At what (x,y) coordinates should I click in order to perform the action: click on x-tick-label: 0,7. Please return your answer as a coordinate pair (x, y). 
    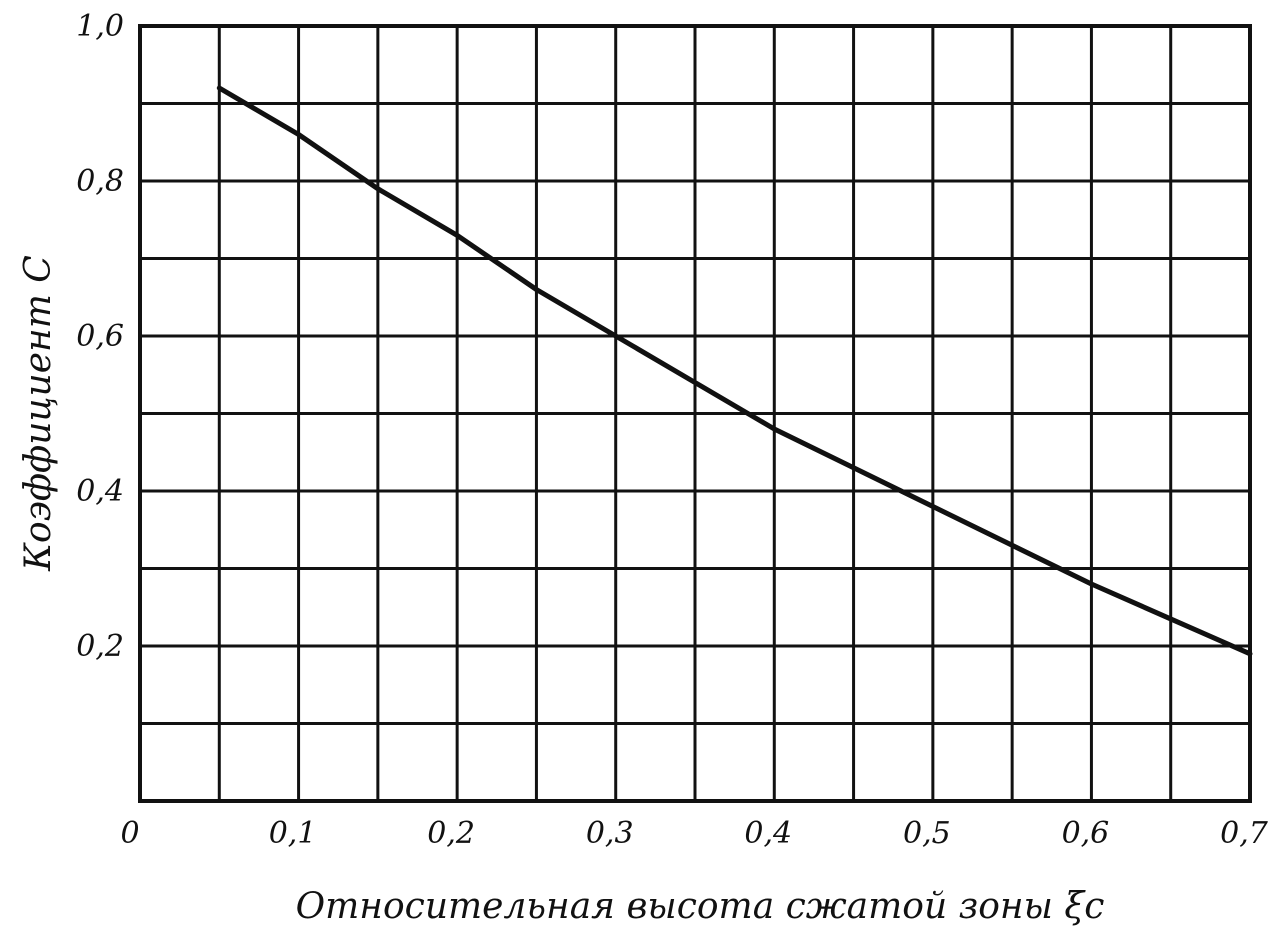
    Looking at the image, I should click on (1244, 833).